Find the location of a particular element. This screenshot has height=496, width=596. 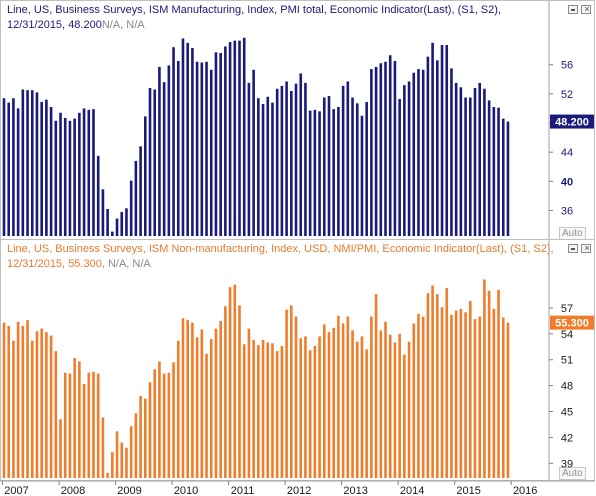

x-tick-label: 2010 is located at coordinates (186, 490).